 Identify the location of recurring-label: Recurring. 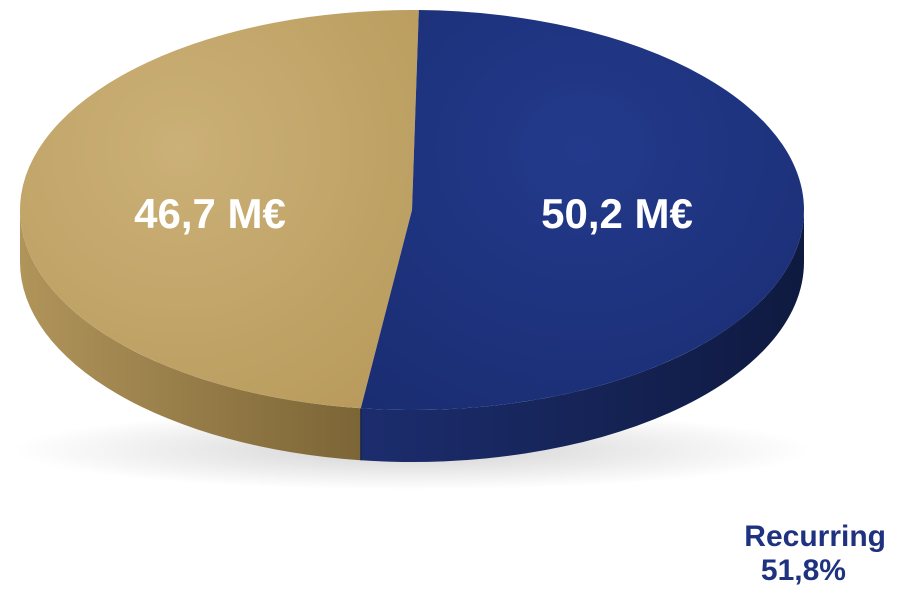
(815, 536).